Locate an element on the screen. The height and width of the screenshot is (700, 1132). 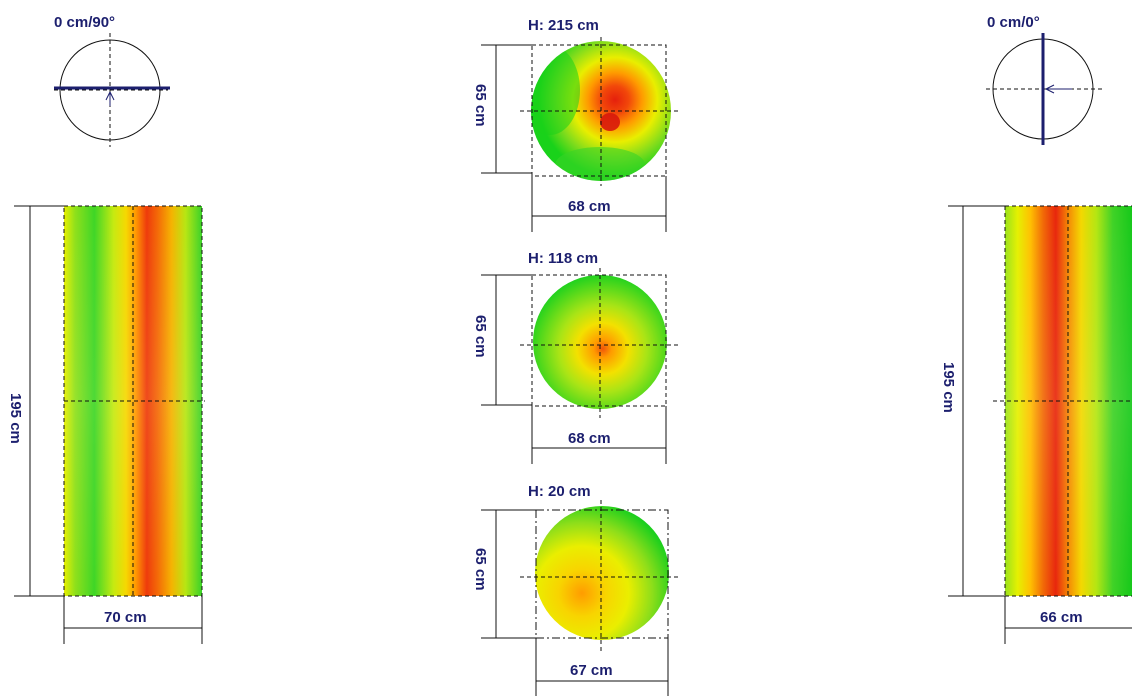
section-1-side-label: 65 cm is located at coordinates (480, 105).